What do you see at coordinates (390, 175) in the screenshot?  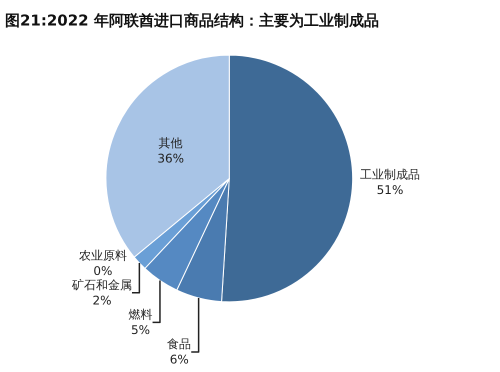 I see `slice-label: 工业制成品` at bounding box center [390, 175].